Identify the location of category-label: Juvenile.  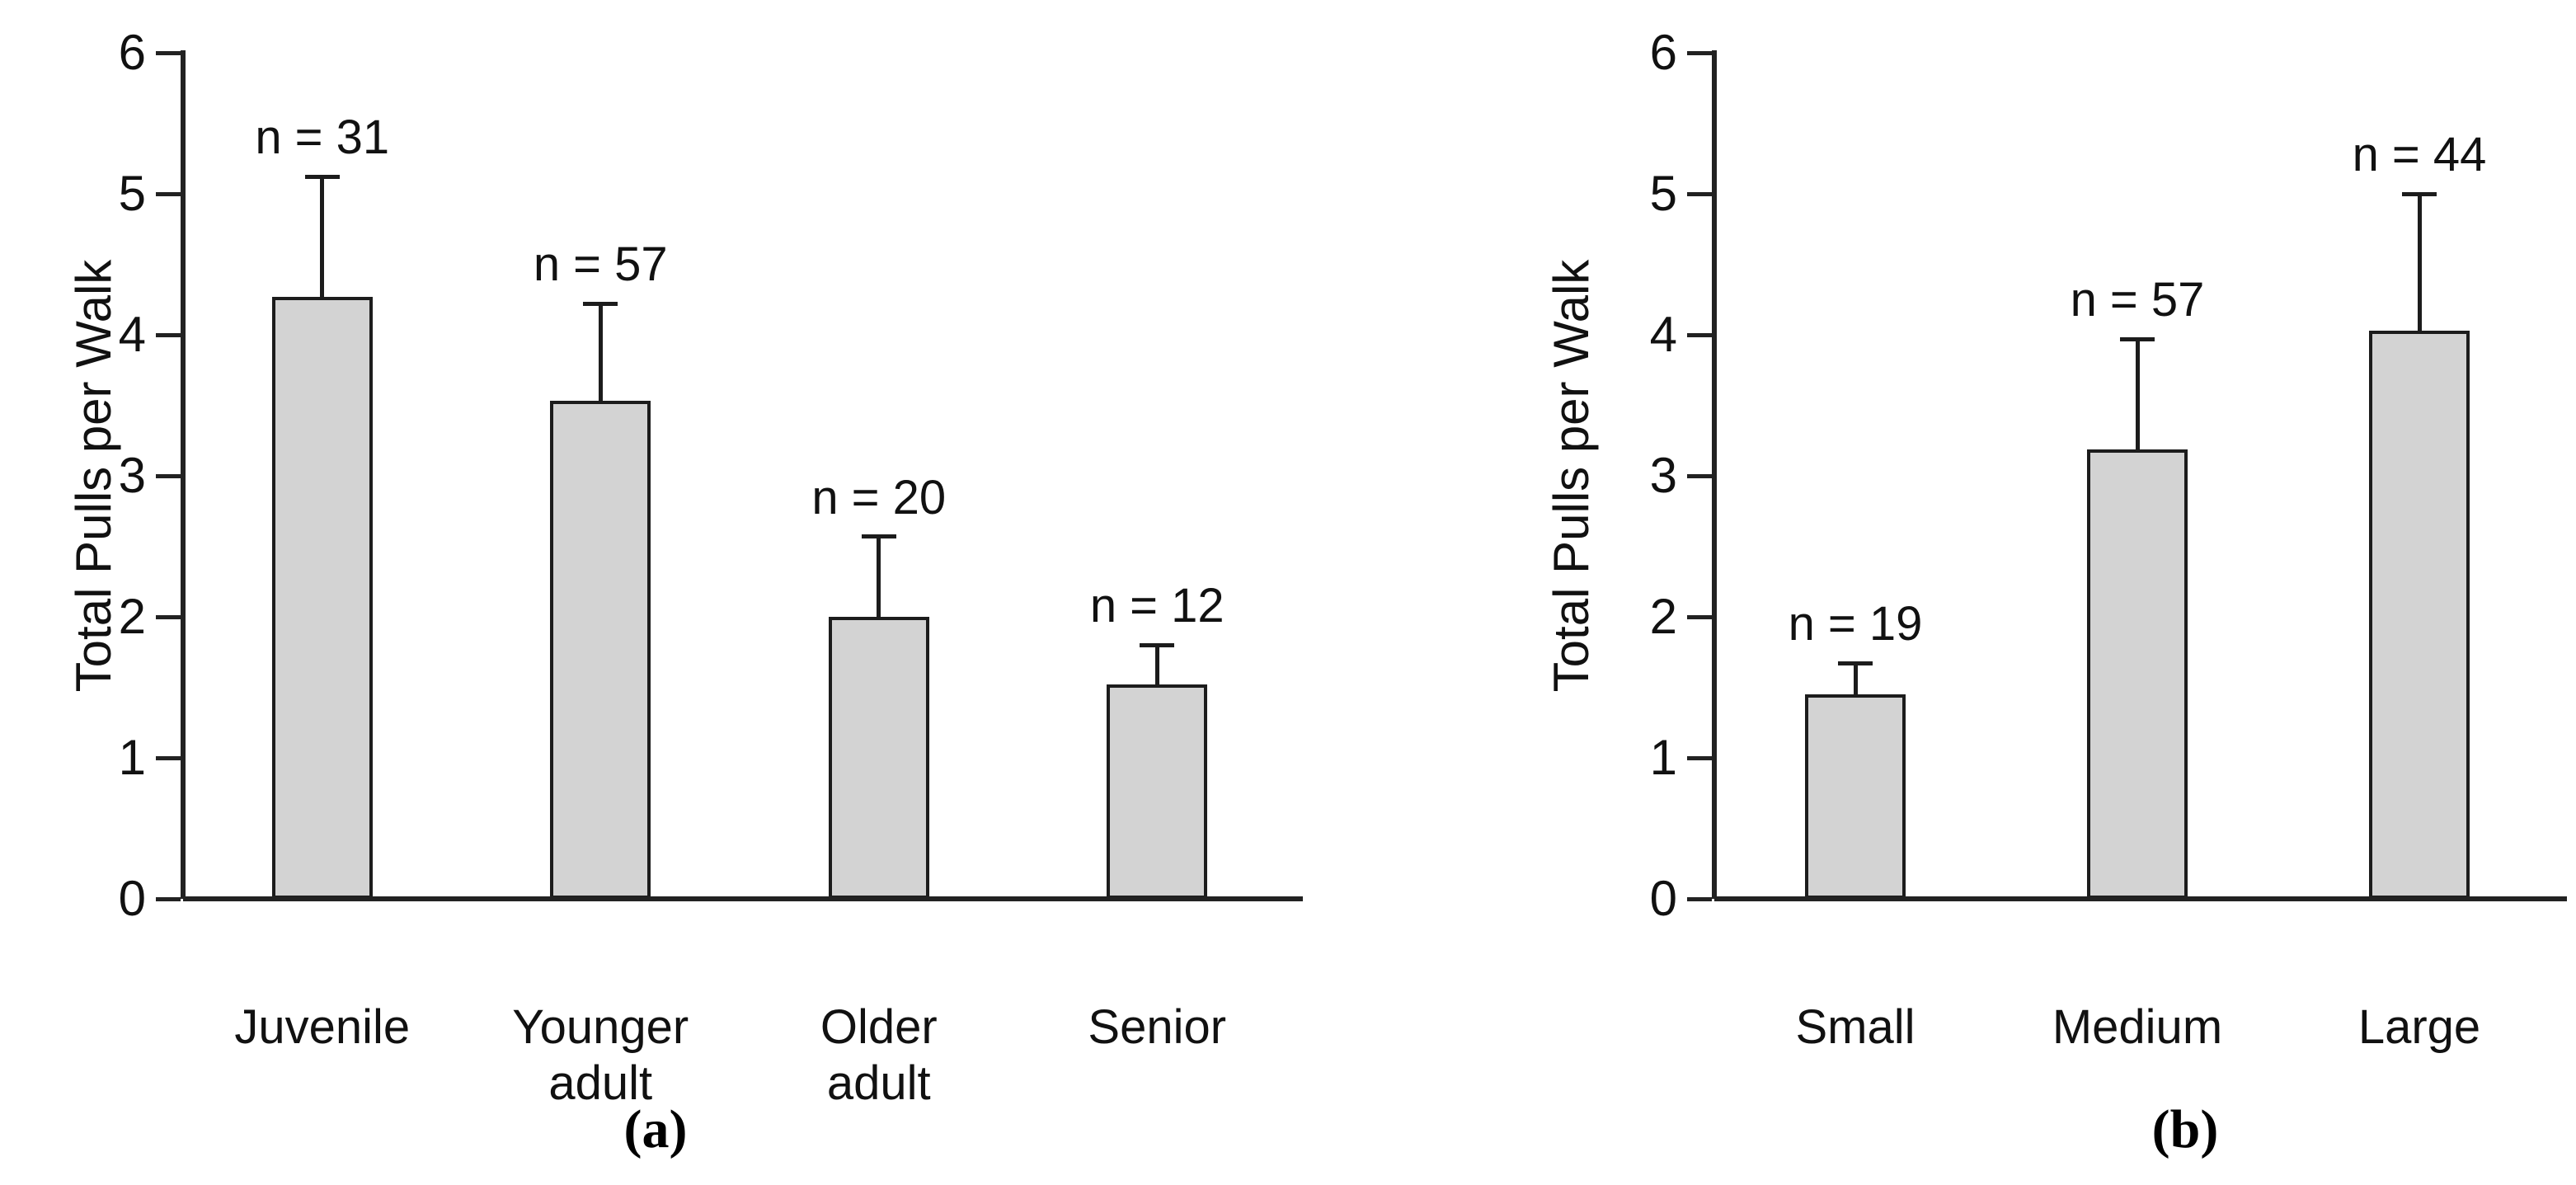
(322, 1027).